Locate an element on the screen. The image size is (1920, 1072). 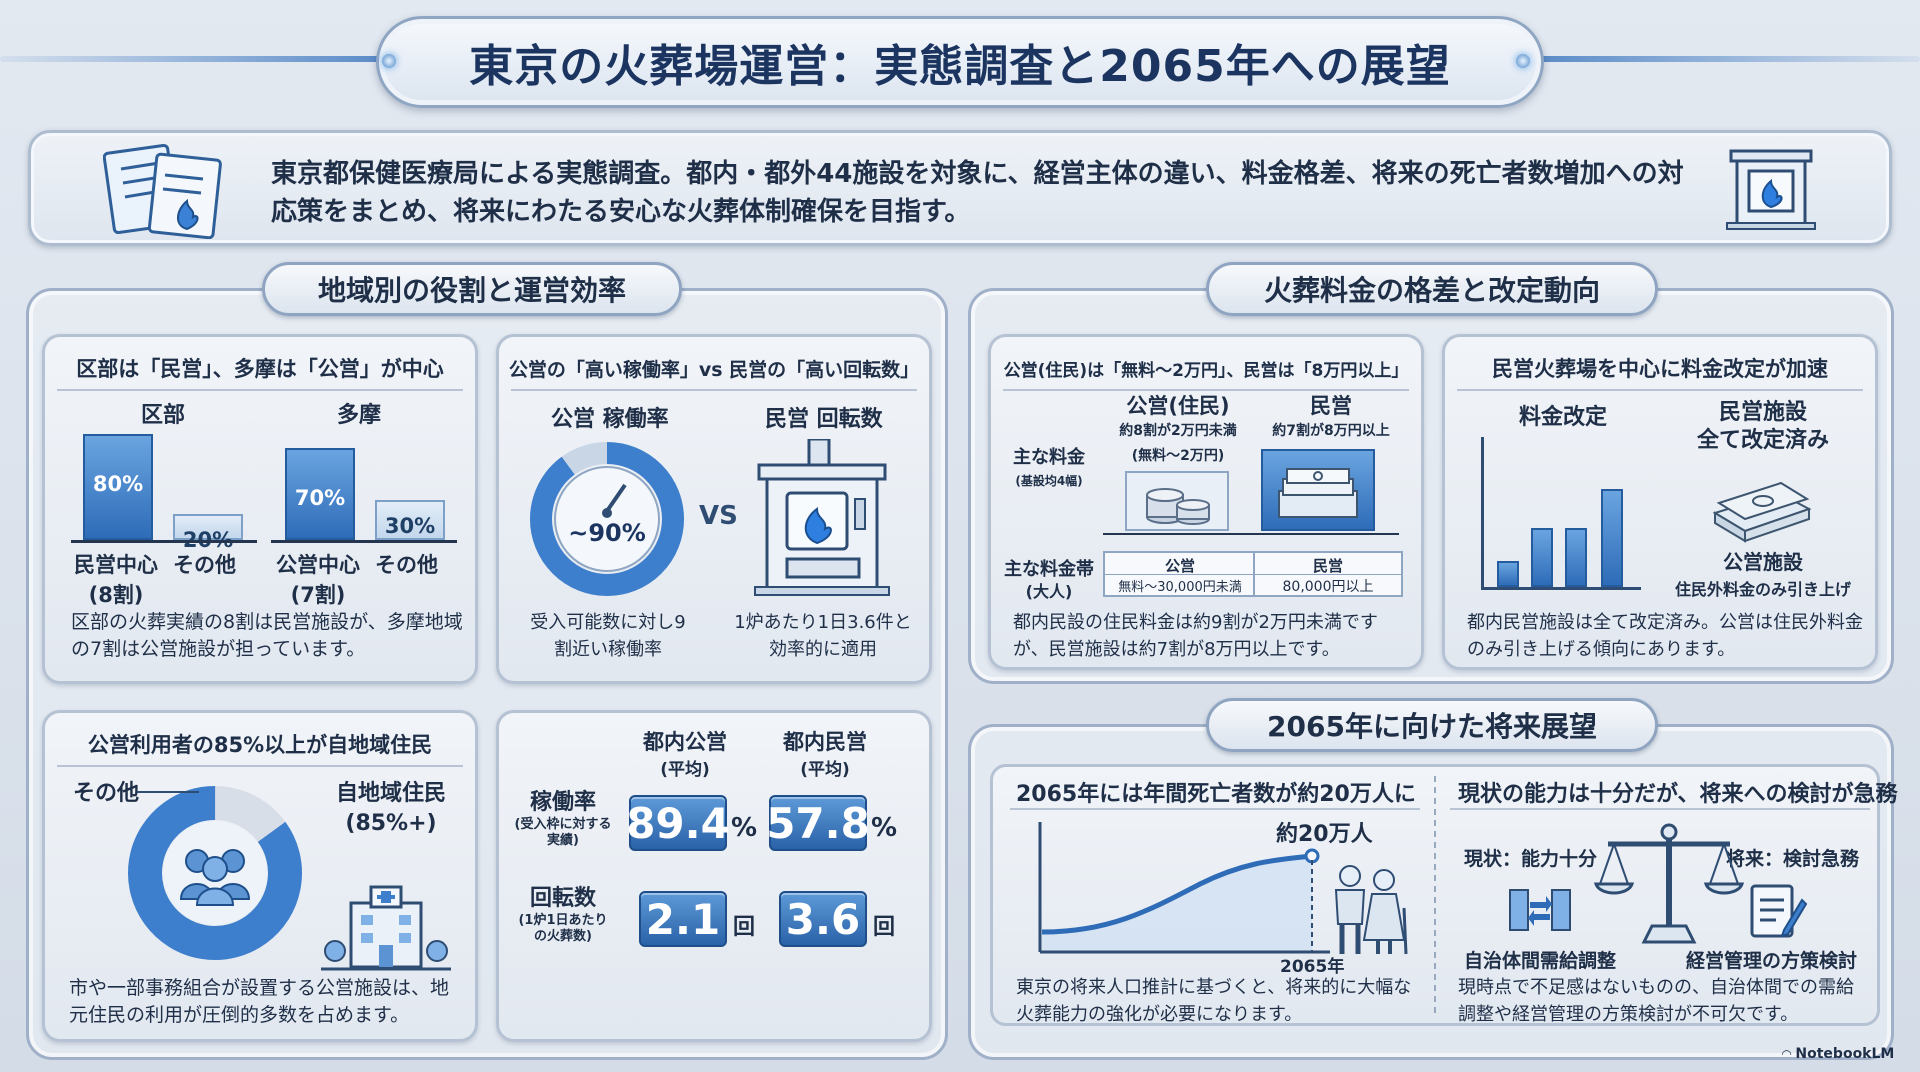
ku-baseline is located at coordinates (164, 541).